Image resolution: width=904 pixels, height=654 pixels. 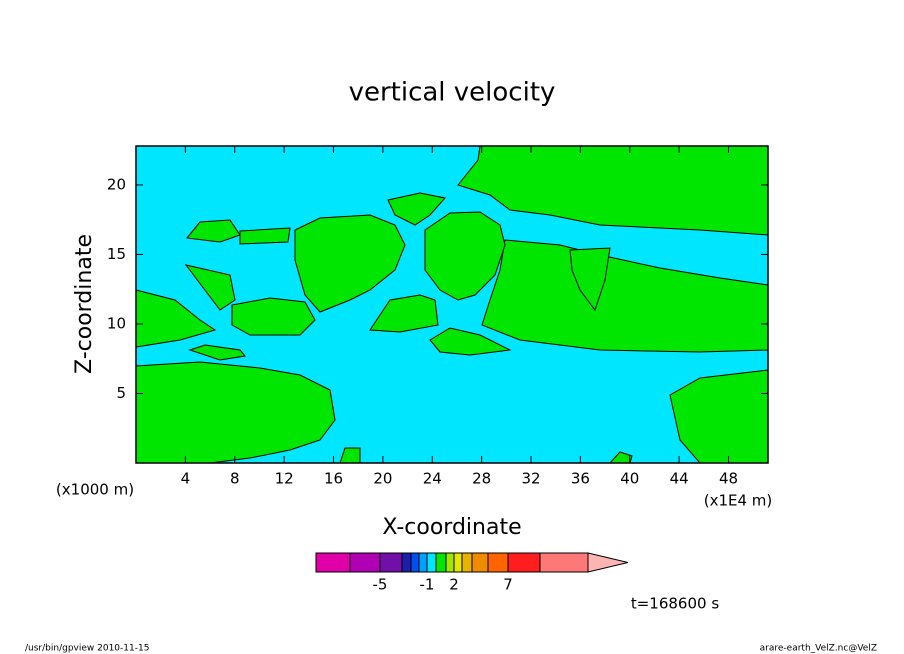 What do you see at coordinates (116, 184) in the screenshot?
I see `y-tick-label: 20` at bounding box center [116, 184].